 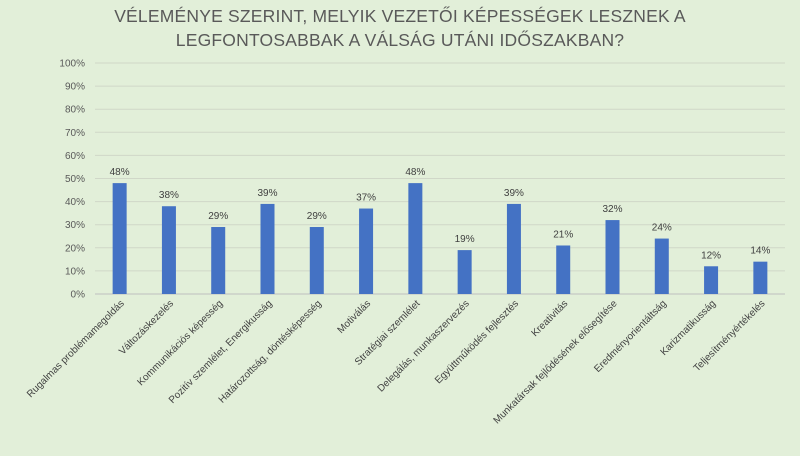 I want to click on y-tick-label: 0%, so click(x=78, y=295).